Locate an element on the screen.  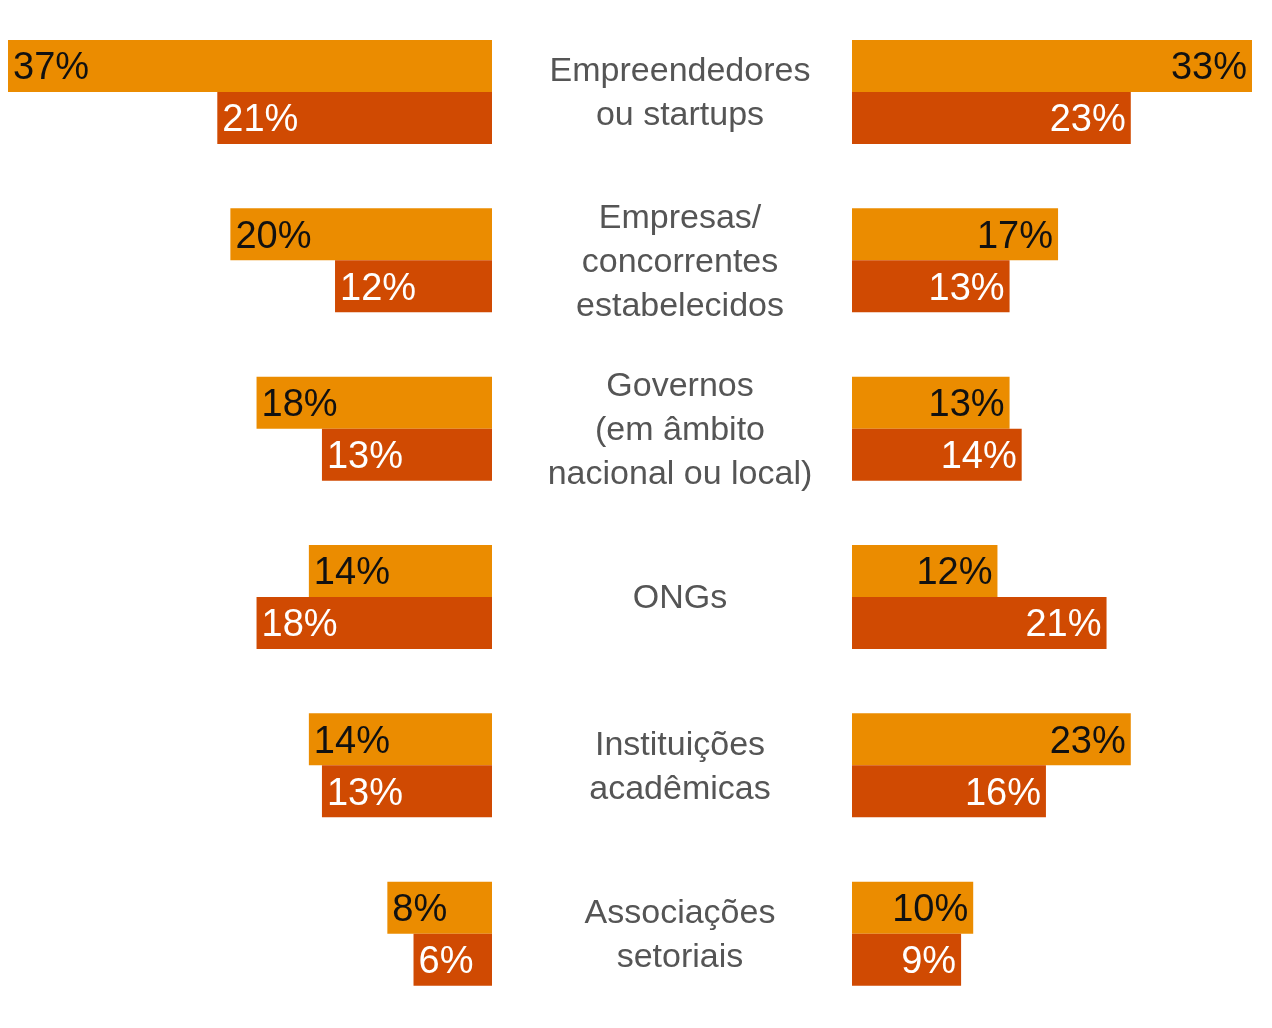
y-tick-label: Associações setoriais is located at coordinates (680, 932).